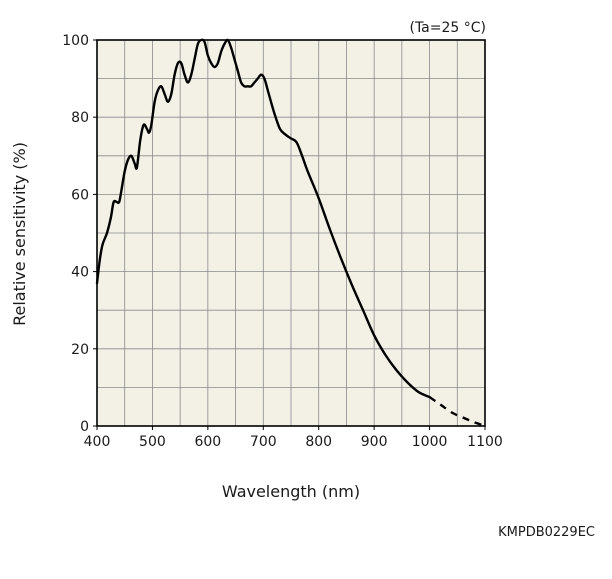 This screenshot has height=579, width=612. Describe the element at coordinates (457, 412) in the screenshot. I see `sensitivity-curve-extrapolated` at that location.